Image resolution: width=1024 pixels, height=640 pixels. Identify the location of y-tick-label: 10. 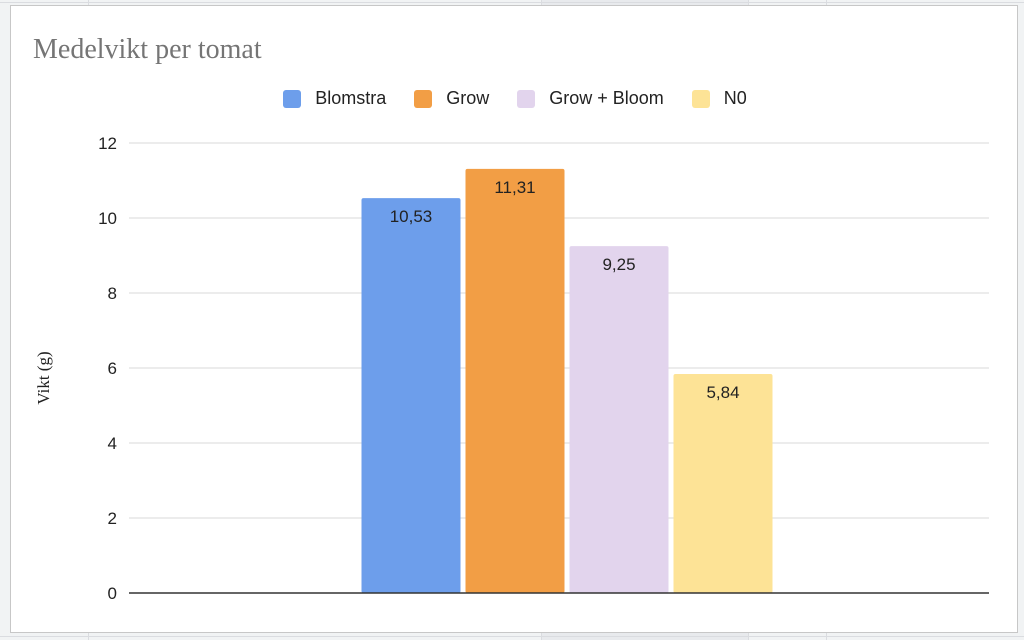
(107, 218).